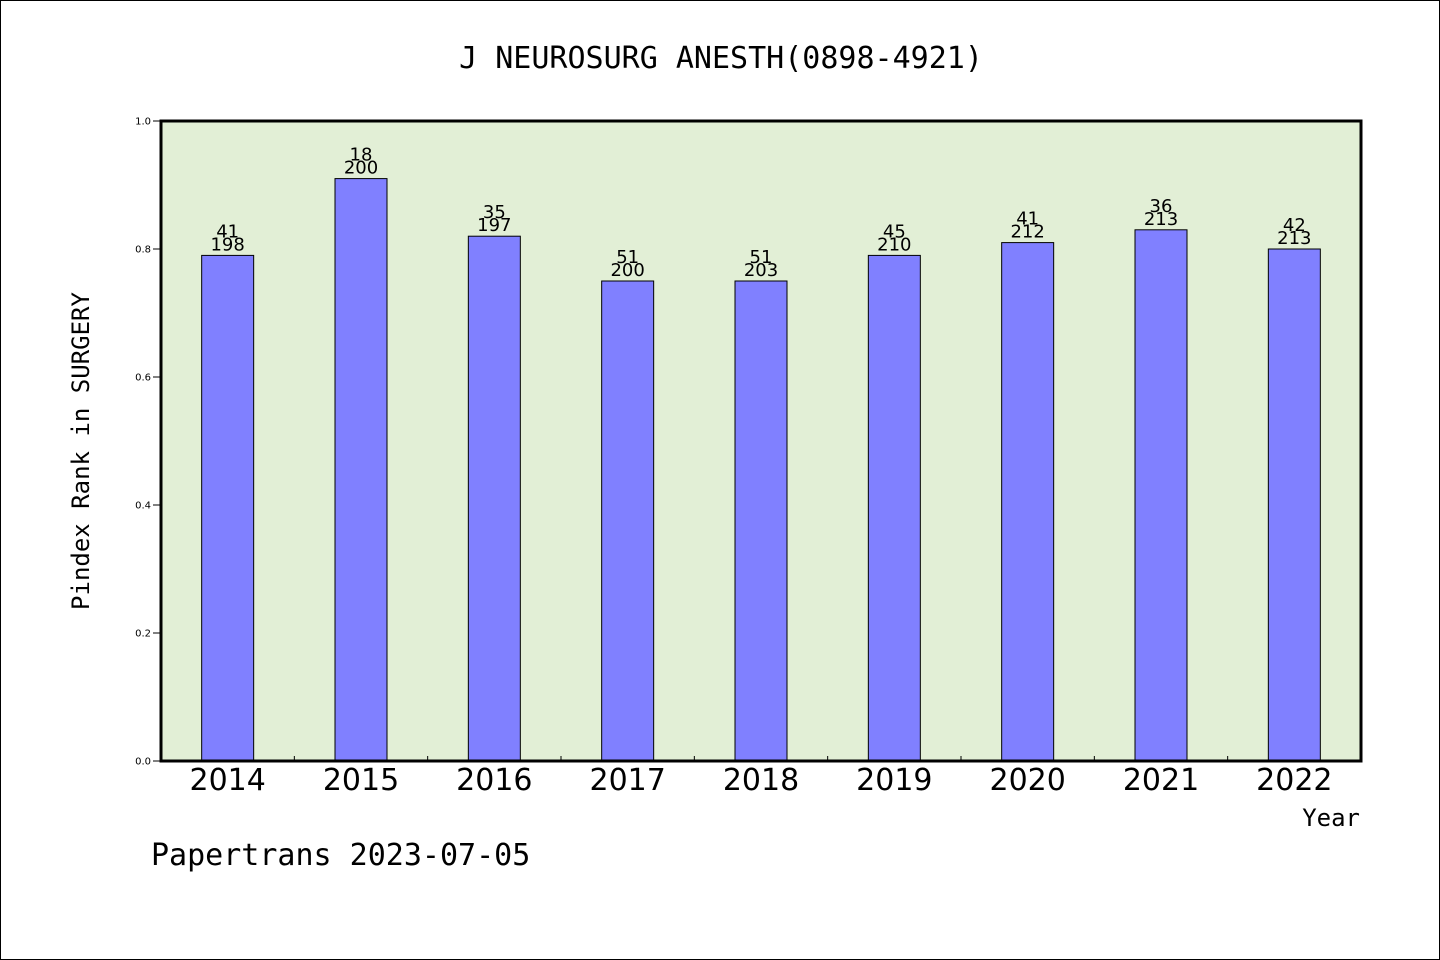 This screenshot has height=960, width=1440. Describe the element at coordinates (143, 250) in the screenshot. I see `y-tick-label: 0.8` at that location.